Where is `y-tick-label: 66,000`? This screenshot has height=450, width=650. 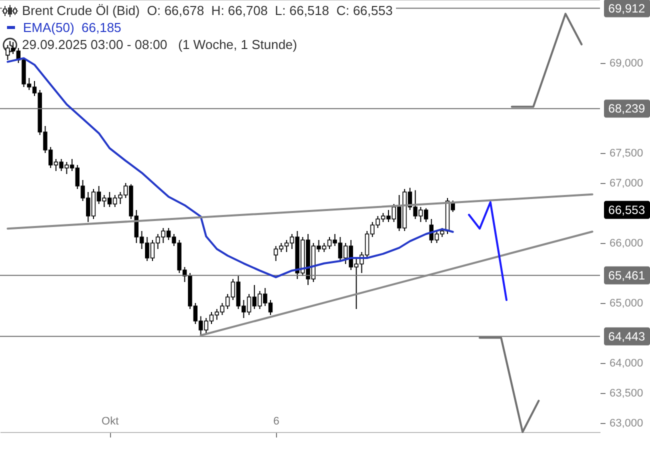 y-tick-label: 66,000 is located at coordinates (627, 244).